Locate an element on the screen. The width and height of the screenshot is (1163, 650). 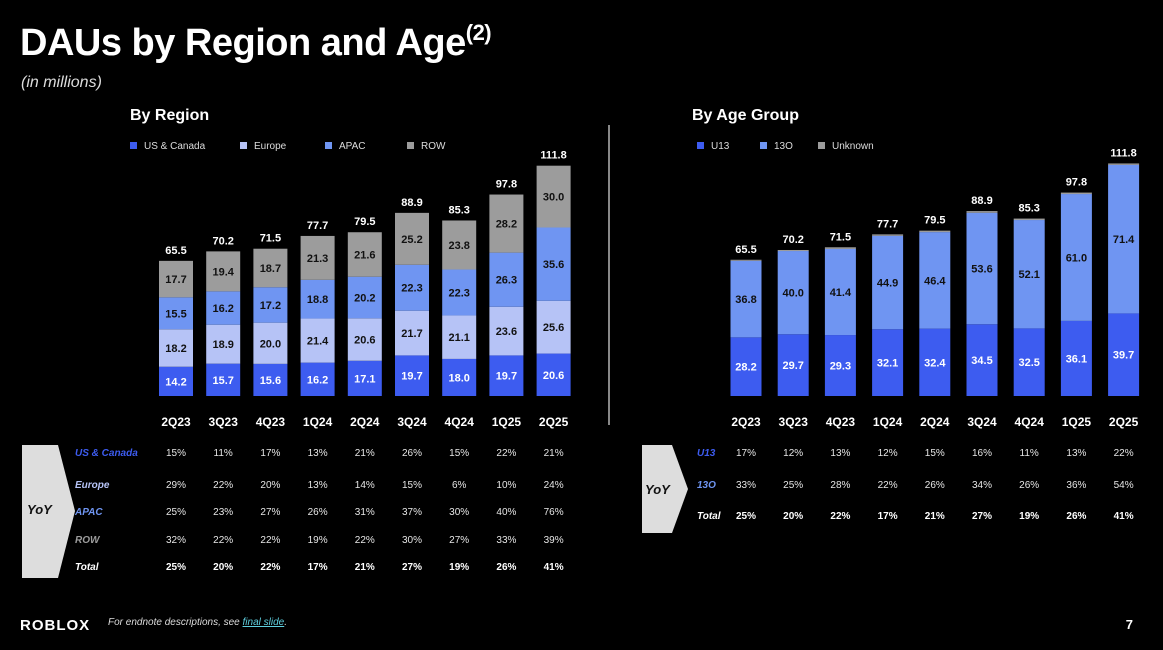
bar-segment-label: 20.6 is located at coordinates (553, 376).